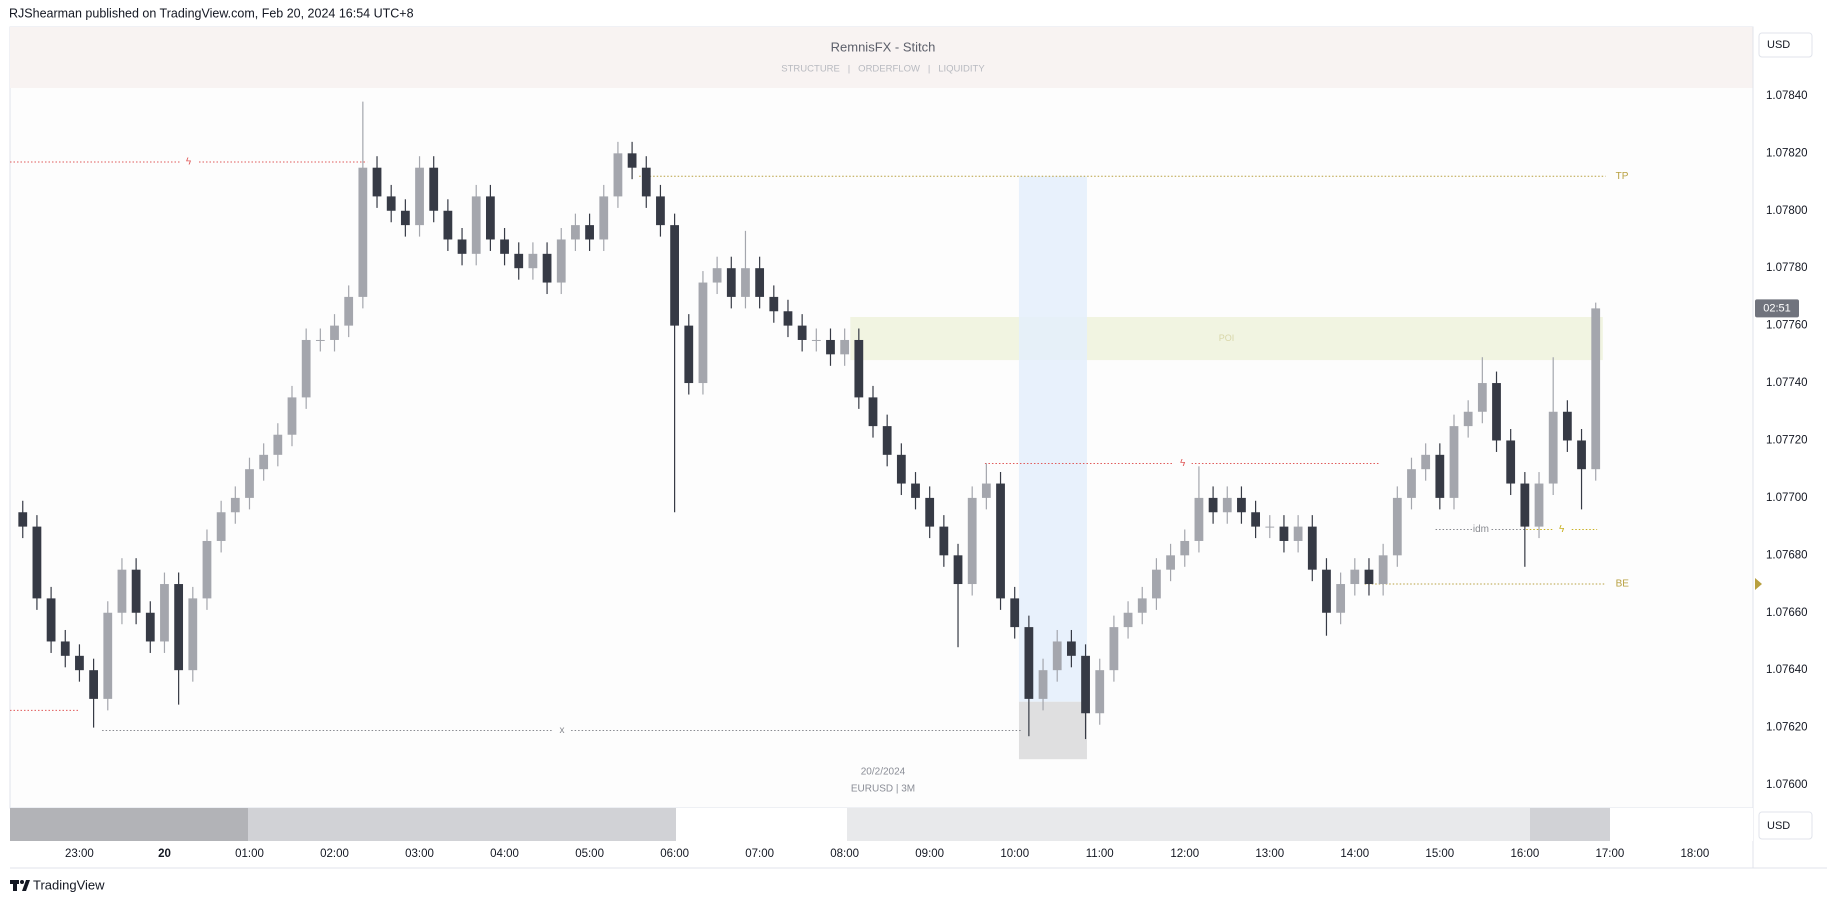  What do you see at coordinates (883, 772) in the screenshot?
I see `date-label: 20/2/2024` at bounding box center [883, 772].